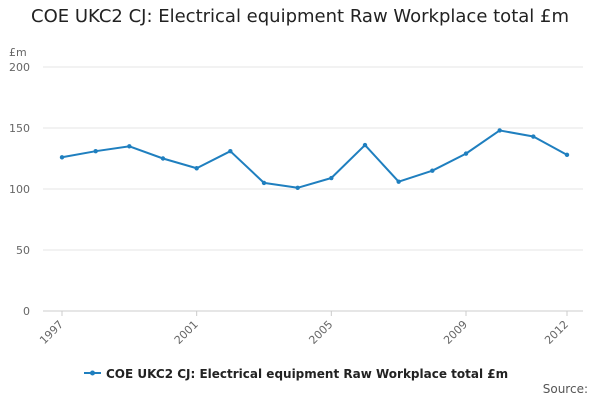 Image resolution: width=600 pixels, height=400 pixels. Describe the element at coordinates (331, 178) in the screenshot. I see `data-point-2005` at that location.